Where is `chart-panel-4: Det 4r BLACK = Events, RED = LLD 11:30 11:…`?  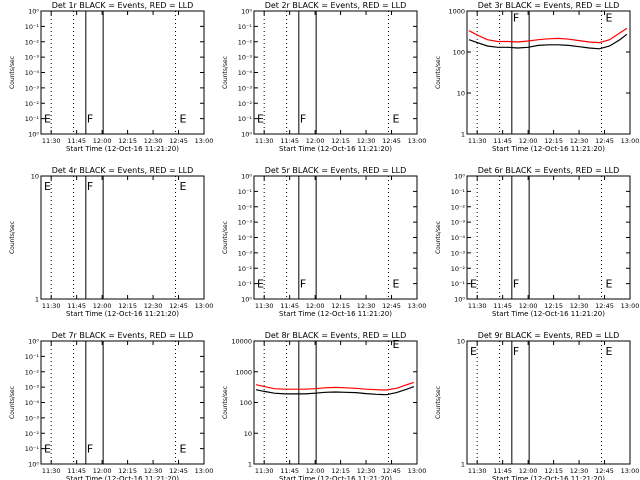 chart-panel-4: Det 4r BLACK = Events, RED = LLD 11:30 11:… is located at coordinates (111, 242).